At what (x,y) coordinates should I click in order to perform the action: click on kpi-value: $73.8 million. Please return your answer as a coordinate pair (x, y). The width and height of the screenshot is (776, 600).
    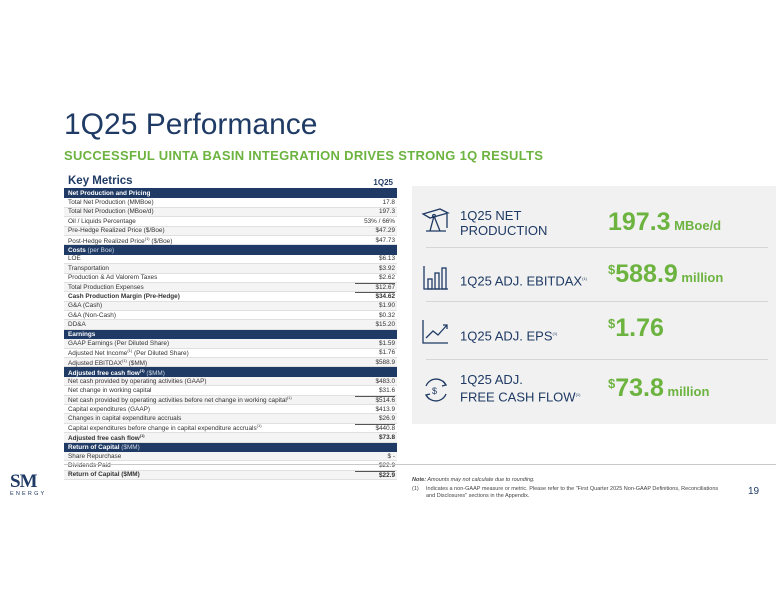
    Looking at the image, I should click on (659, 388).